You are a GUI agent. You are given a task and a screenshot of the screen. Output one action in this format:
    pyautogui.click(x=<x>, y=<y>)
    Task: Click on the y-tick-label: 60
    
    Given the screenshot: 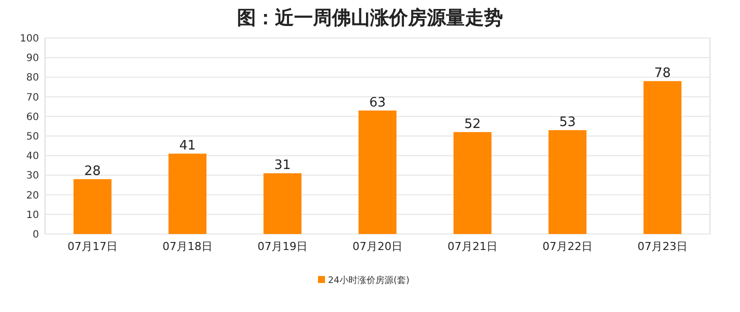 What is the action you would take?
    pyautogui.click(x=32, y=117)
    